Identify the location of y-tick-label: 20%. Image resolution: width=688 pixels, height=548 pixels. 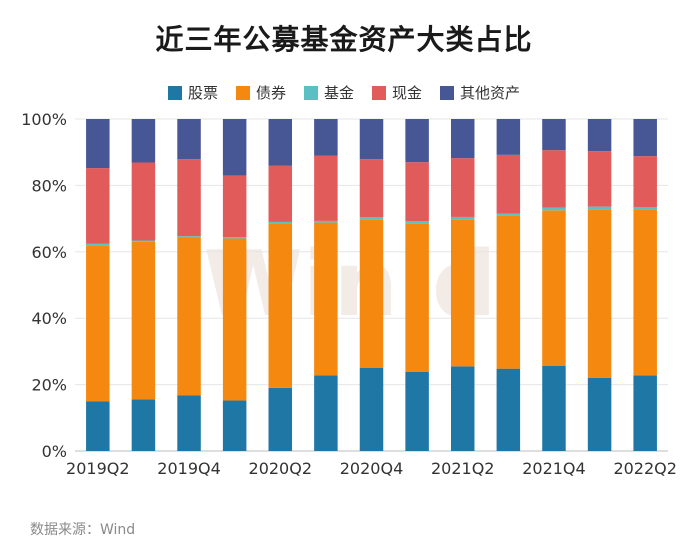
(49, 385).